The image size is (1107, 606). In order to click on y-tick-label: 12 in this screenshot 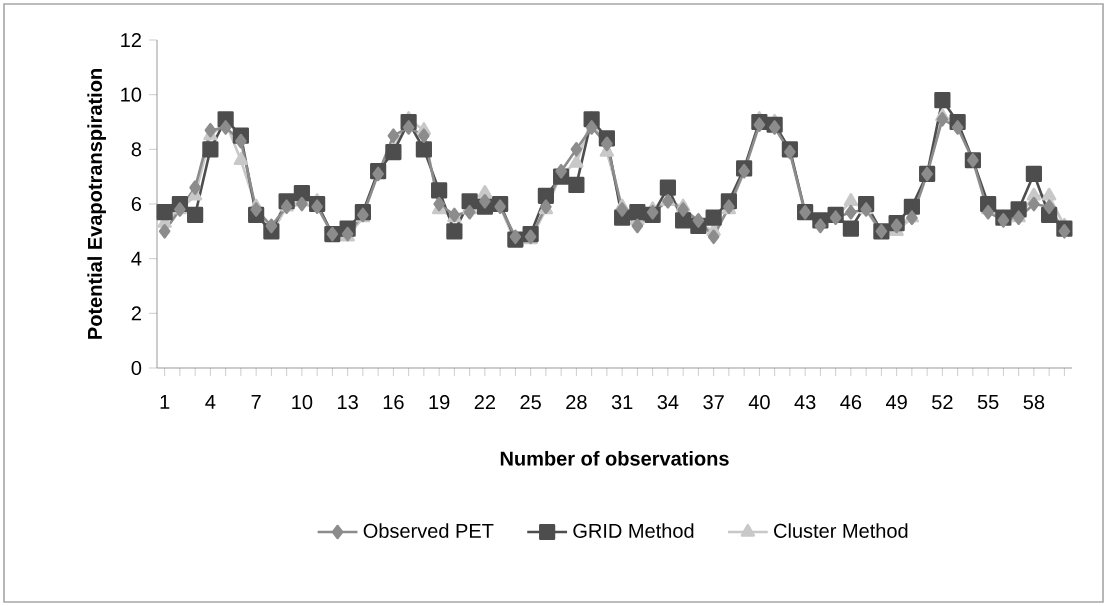, I will do `click(131, 40)`.